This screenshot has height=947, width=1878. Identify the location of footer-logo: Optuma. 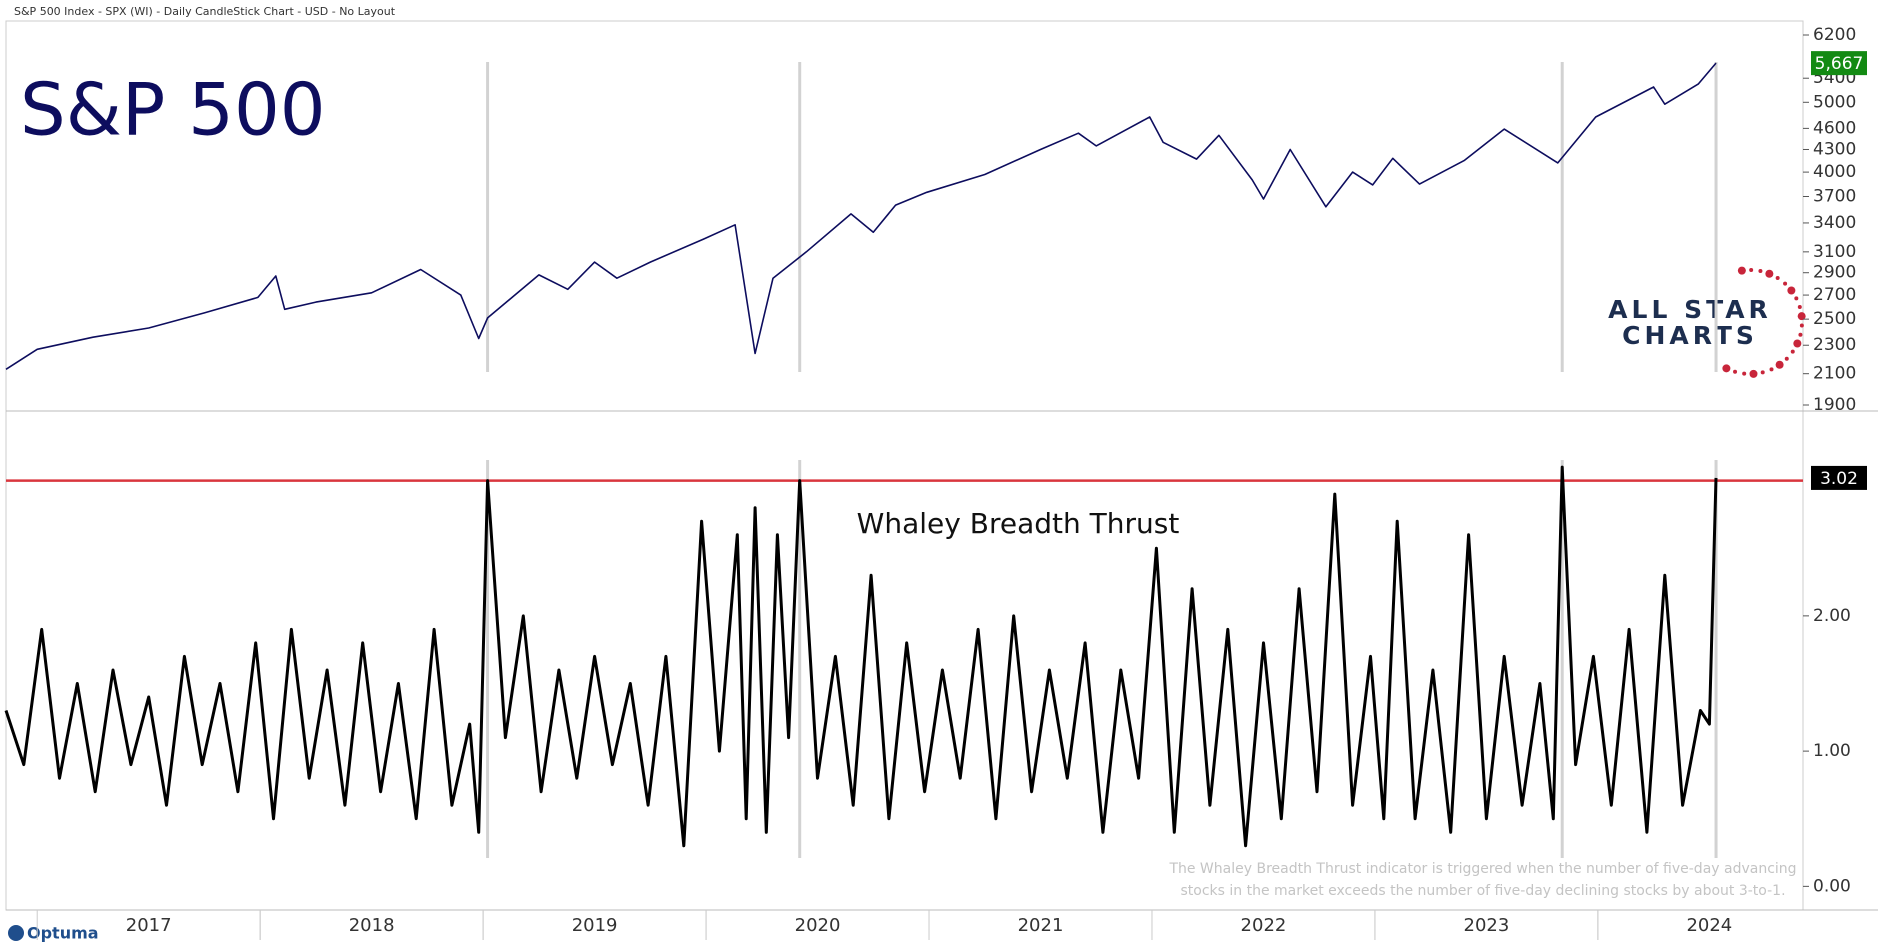
(53, 933).